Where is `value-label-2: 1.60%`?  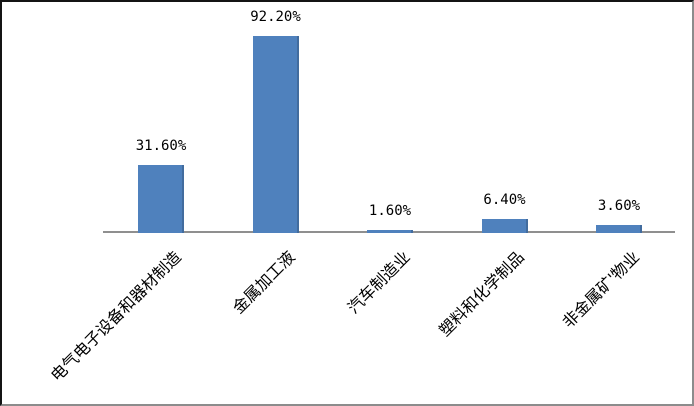 value-label-2: 1.60% is located at coordinates (390, 210).